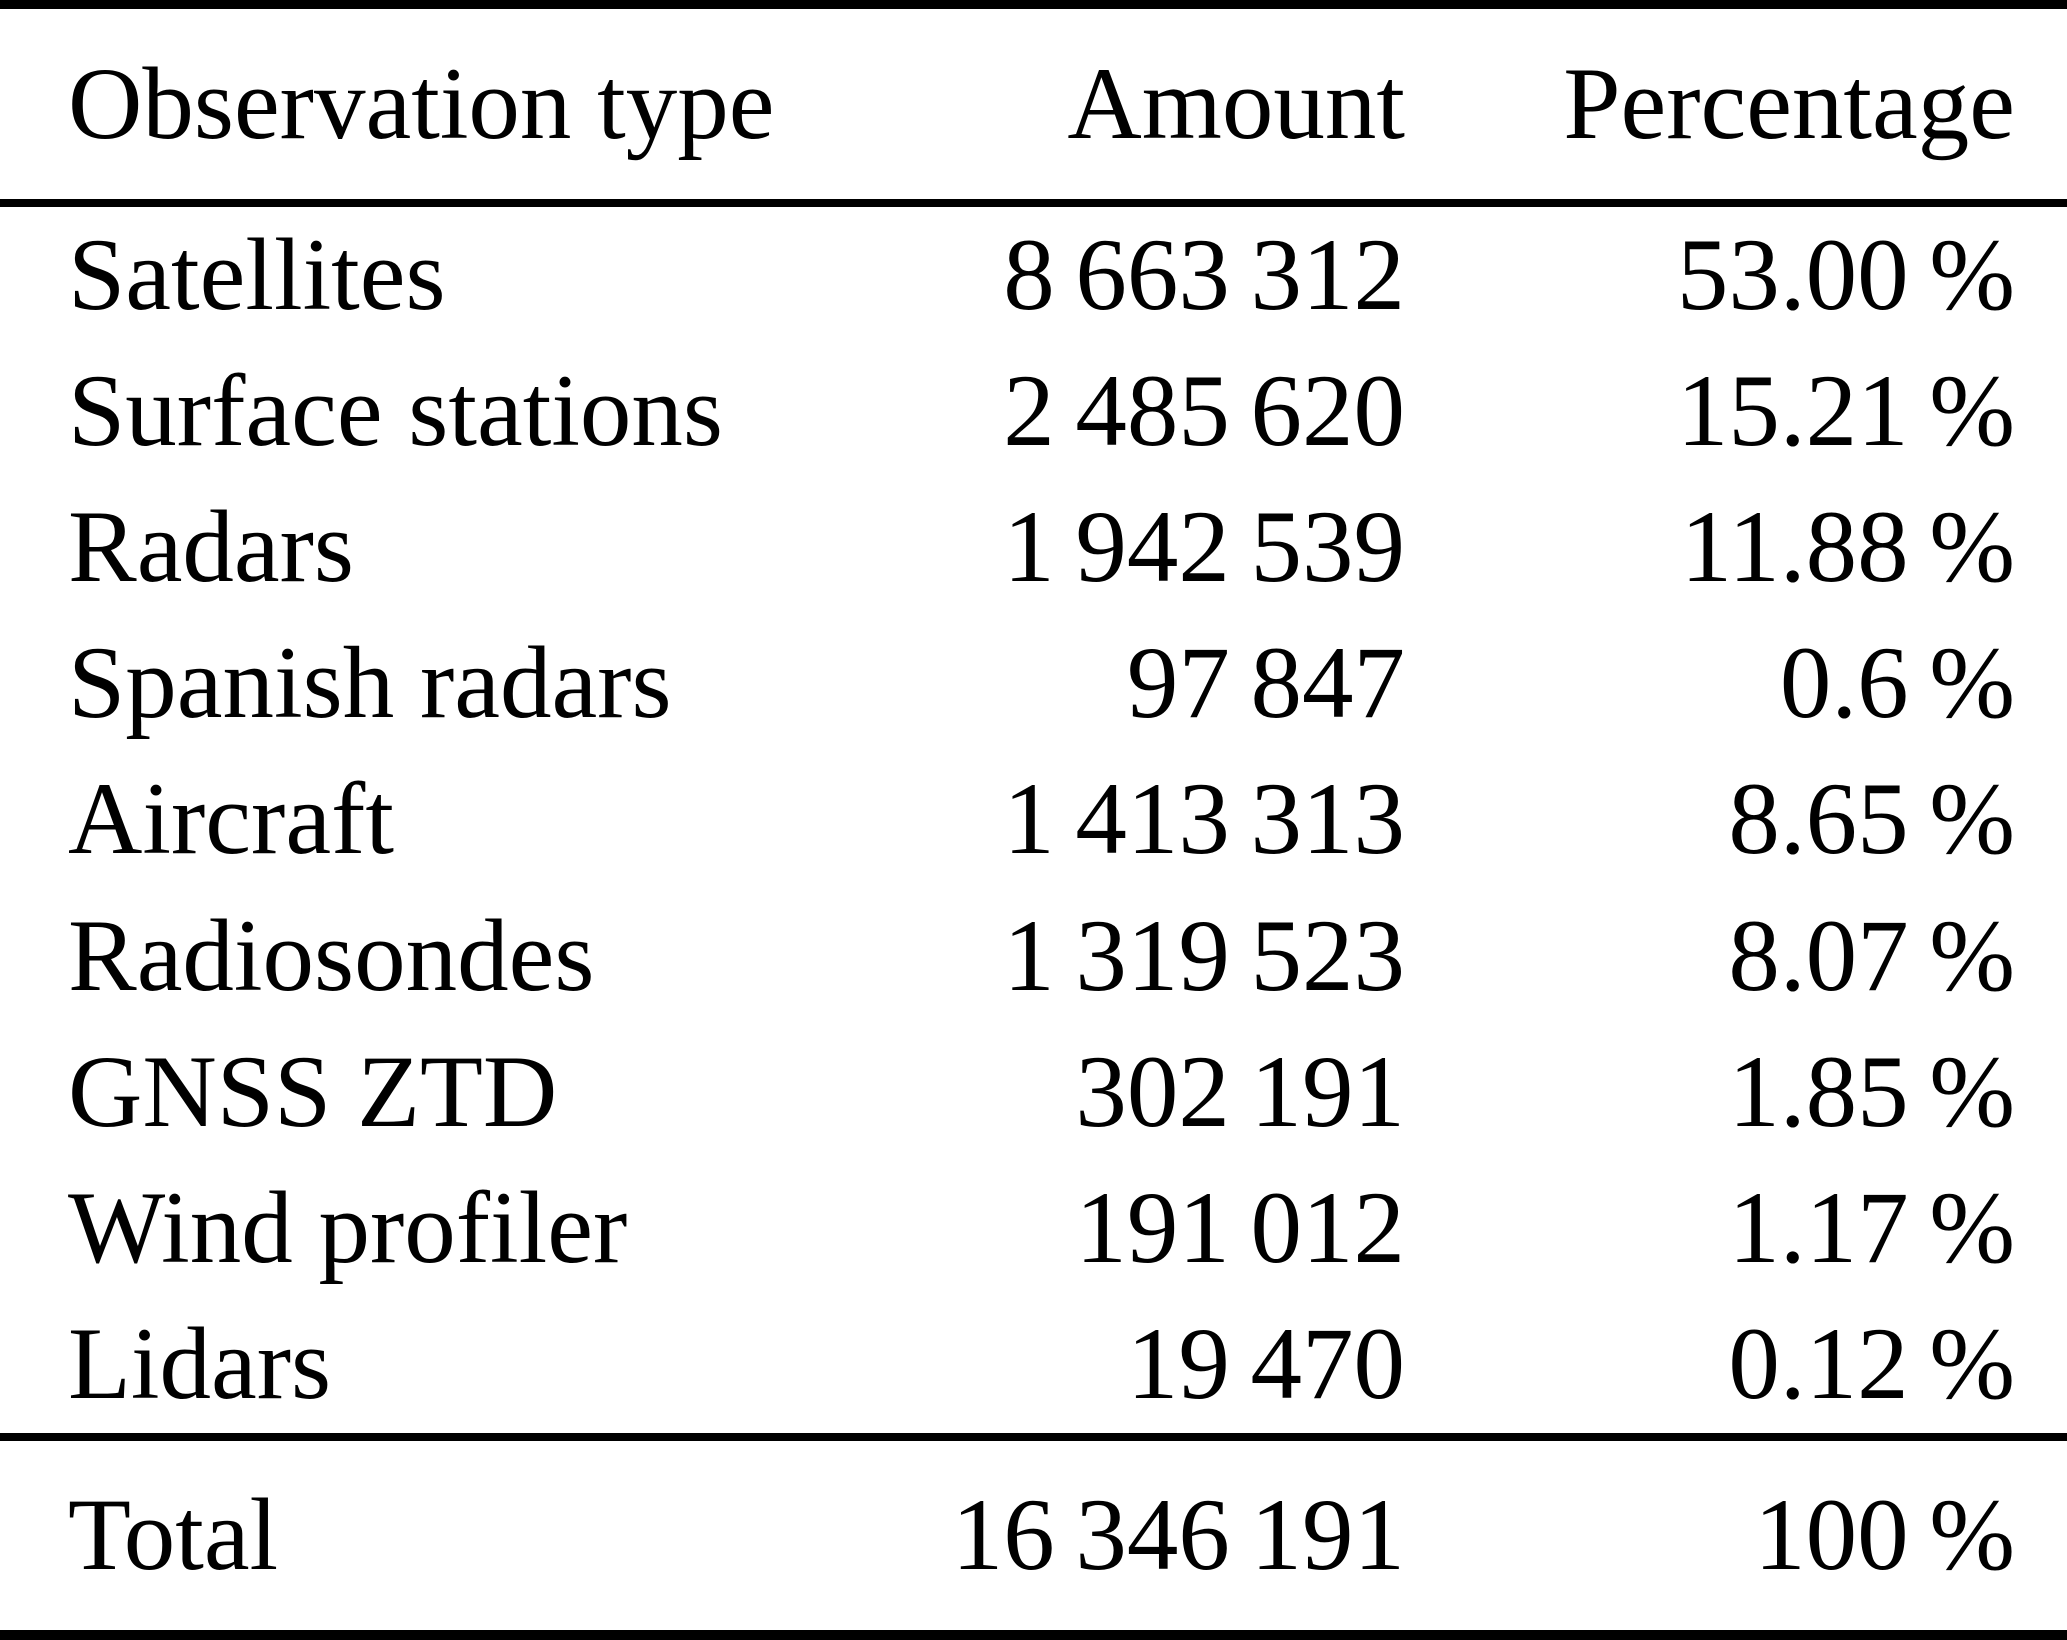 This screenshot has height=1640, width=2067. What do you see at coordinates (1240, 1091) in the screenshot?
I see `row-amount: 302 191` at bounding box center [1240, 1091].